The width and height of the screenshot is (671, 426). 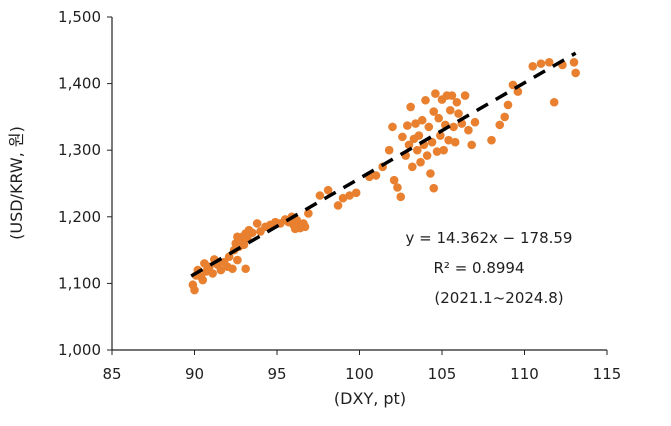 I want to click on regression-equation: y = 14.362x − 178.59, so click(x=489, y=238).